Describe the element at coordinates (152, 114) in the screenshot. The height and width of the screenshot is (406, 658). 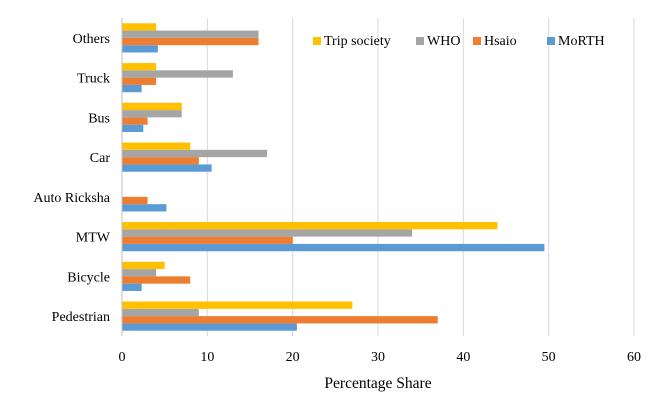
I see `bar-who-bus` at that location.